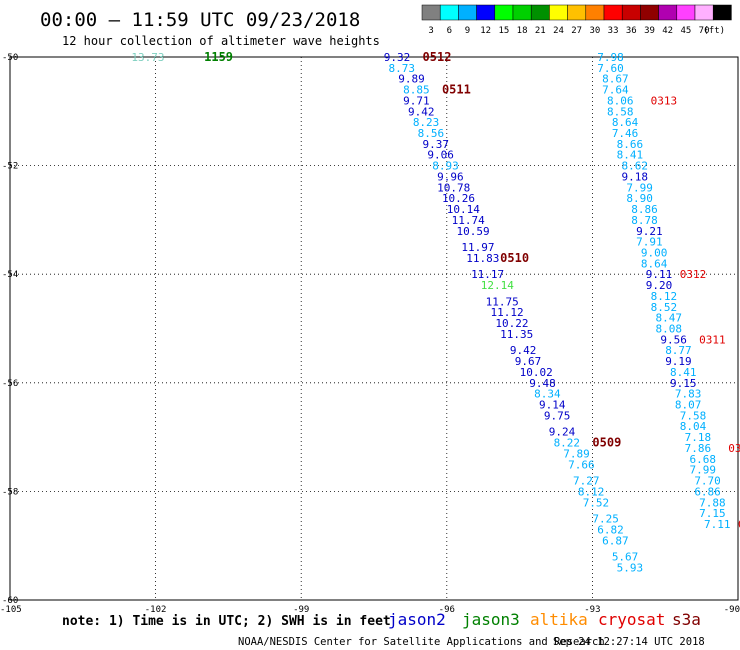 The width and height of the screenshot is (740, 650). I want to click on scale-tick-label: 36, so click(631, 31).